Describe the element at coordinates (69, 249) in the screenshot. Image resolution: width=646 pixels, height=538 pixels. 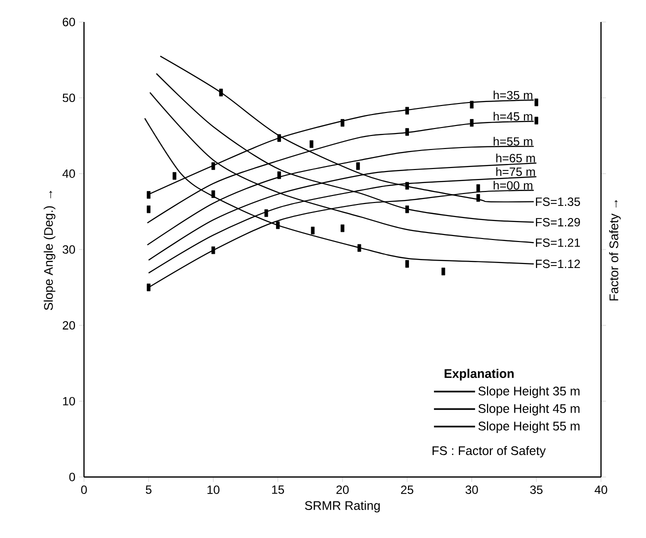
I see `y-tick-label: 30` at that location.